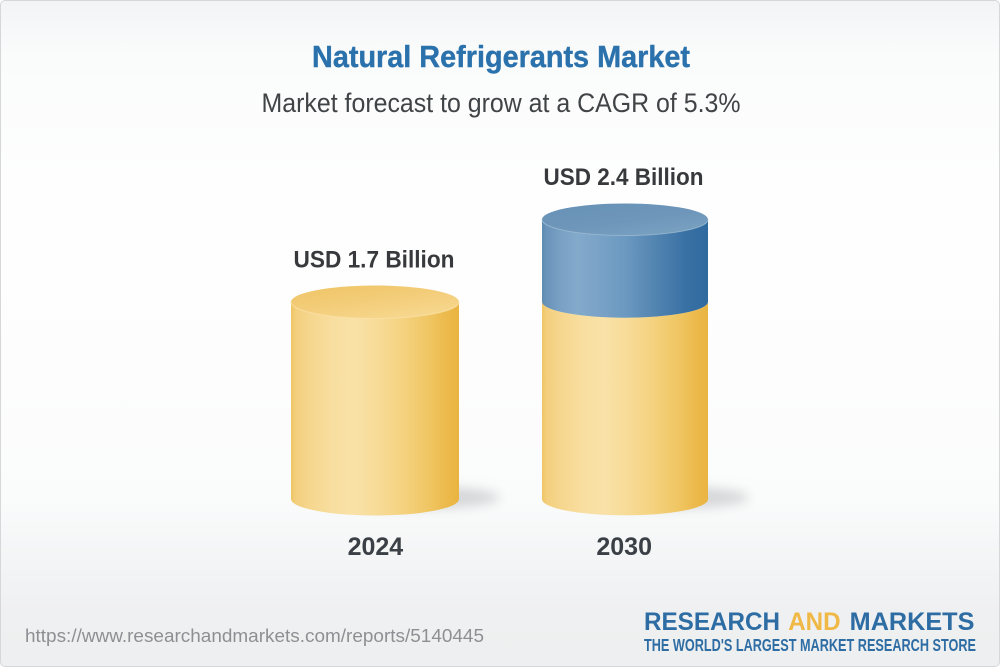  What do you see at coordinates (376, 547) in the screenshot?
I see `svg-text: 2024` at bounding box center [376, 547].